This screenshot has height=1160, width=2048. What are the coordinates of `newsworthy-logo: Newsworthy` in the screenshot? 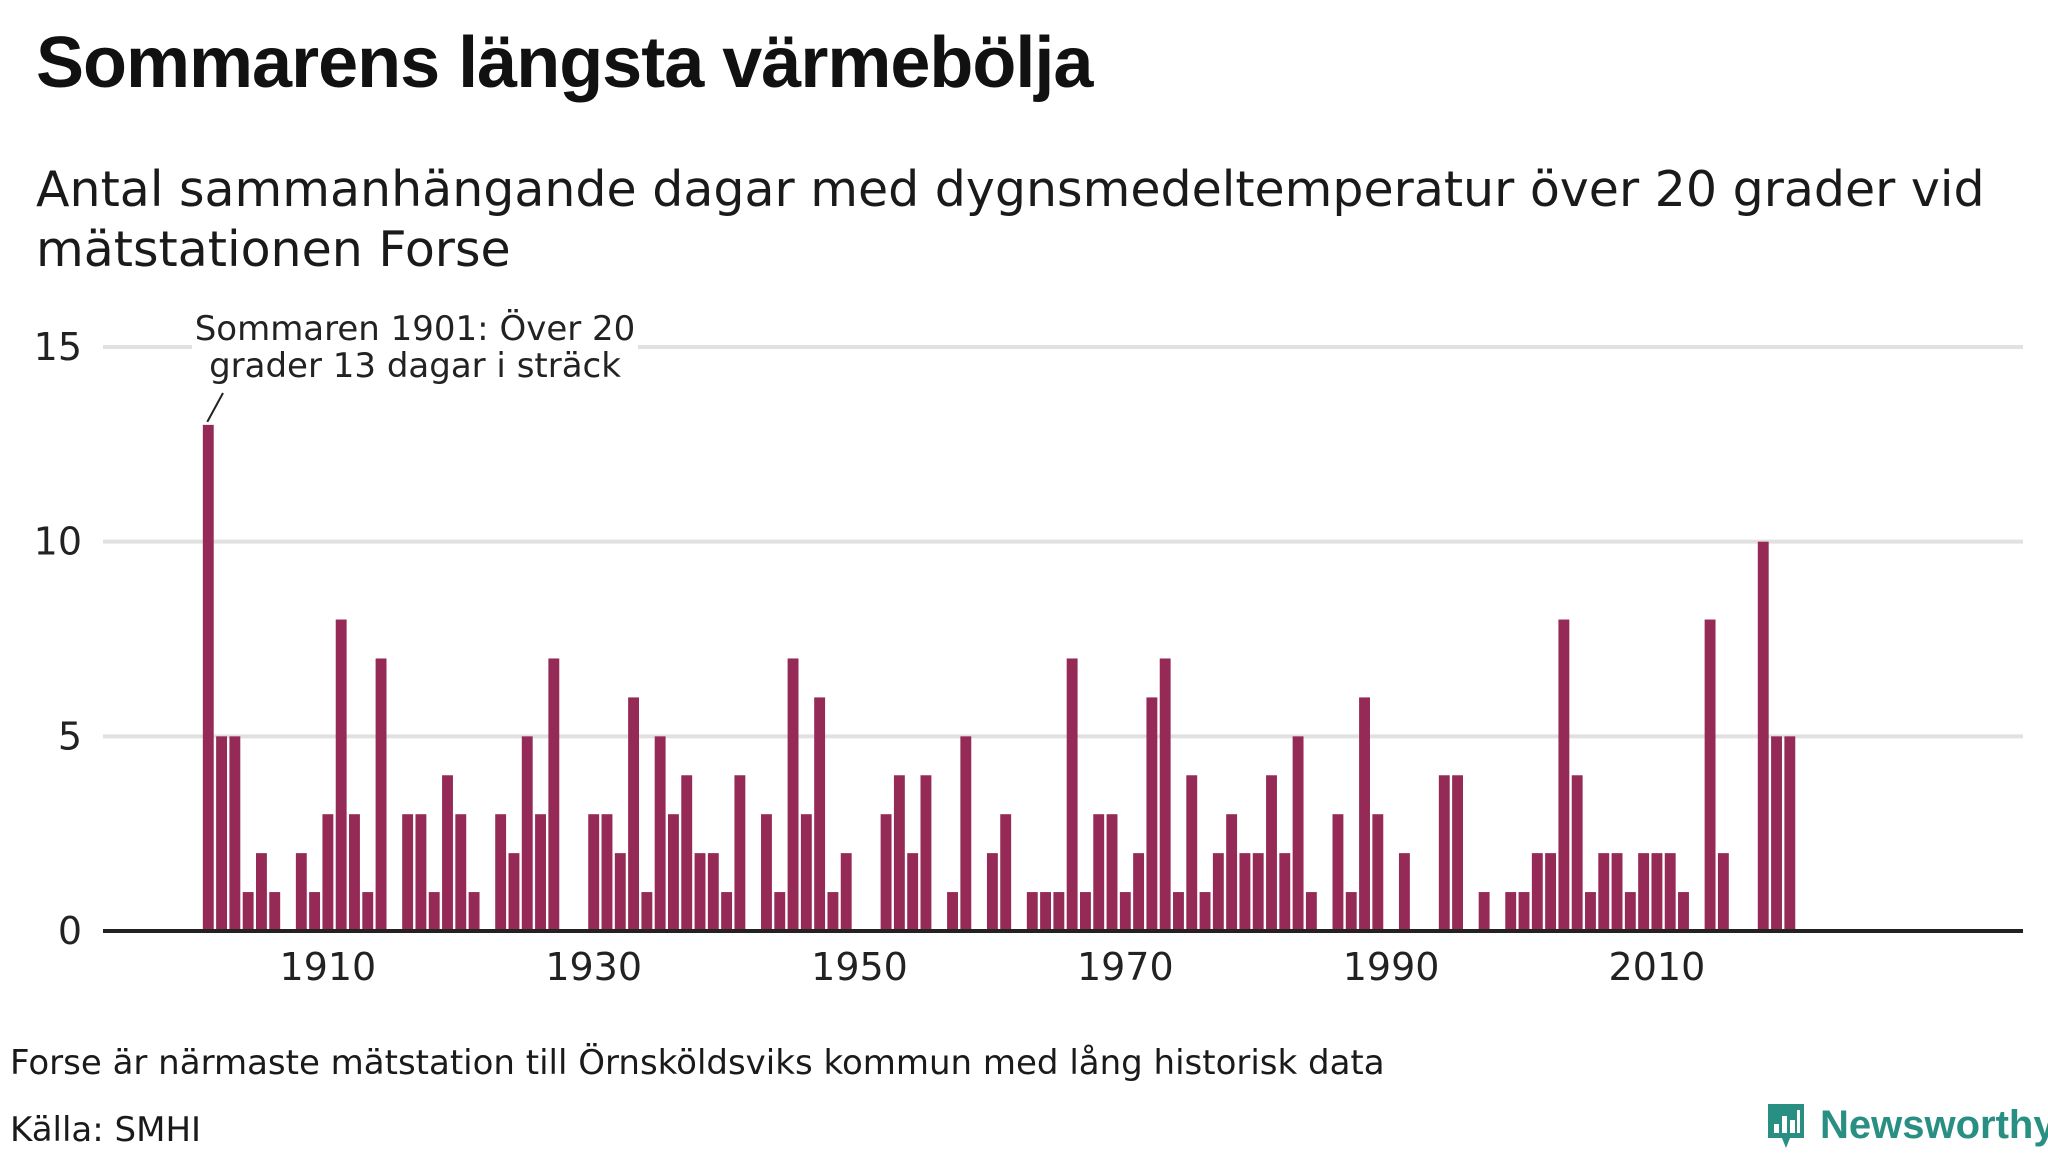 It's located at (1906, 1130).